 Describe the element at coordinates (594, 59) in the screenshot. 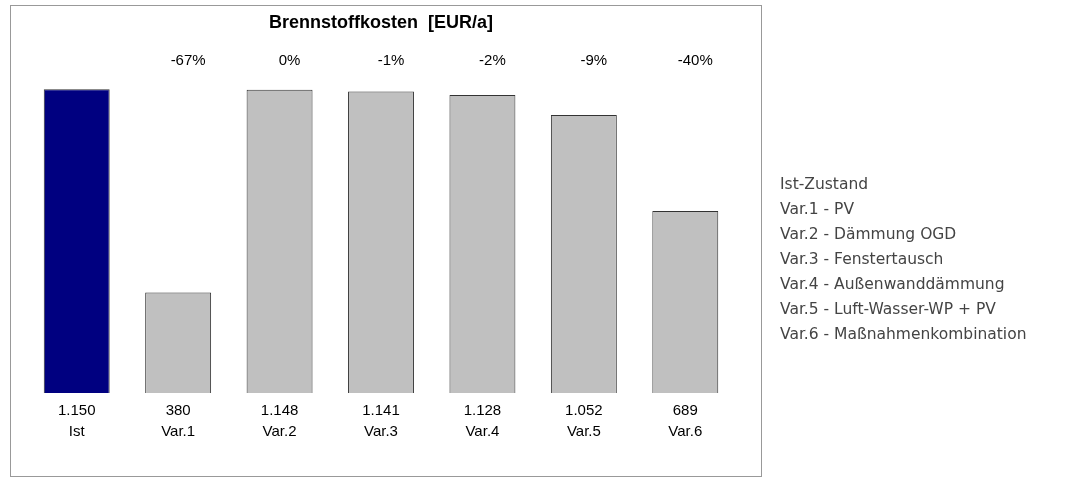

I see `text: -9%` at that location.